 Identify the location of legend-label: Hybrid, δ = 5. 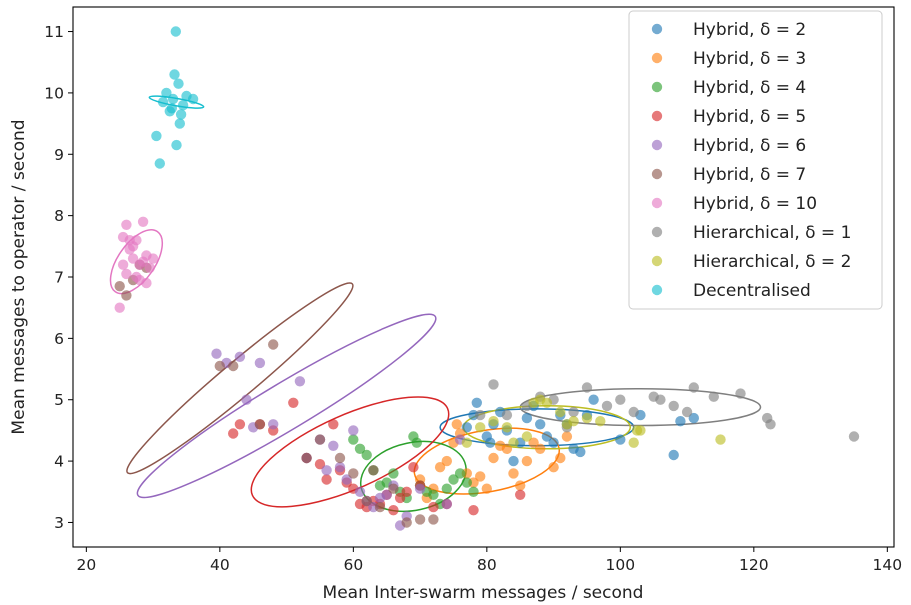
(749, 117).